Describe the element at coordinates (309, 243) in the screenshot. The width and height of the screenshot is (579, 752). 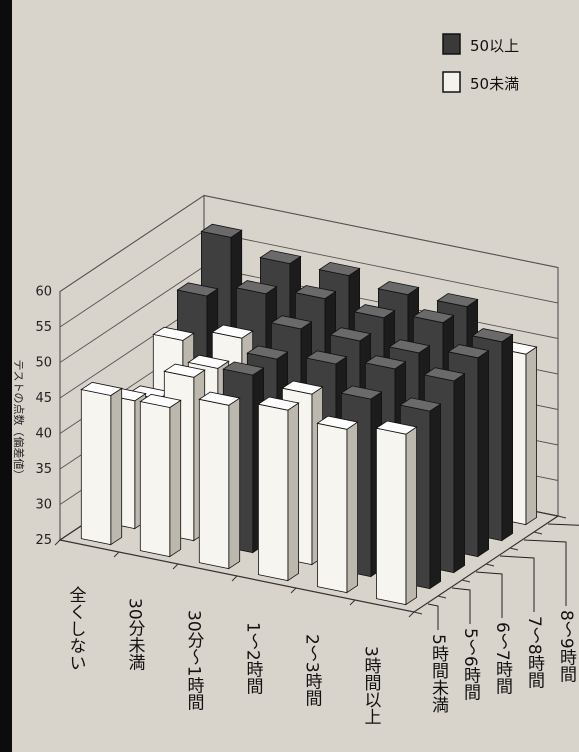
I see `gridline` at that location.